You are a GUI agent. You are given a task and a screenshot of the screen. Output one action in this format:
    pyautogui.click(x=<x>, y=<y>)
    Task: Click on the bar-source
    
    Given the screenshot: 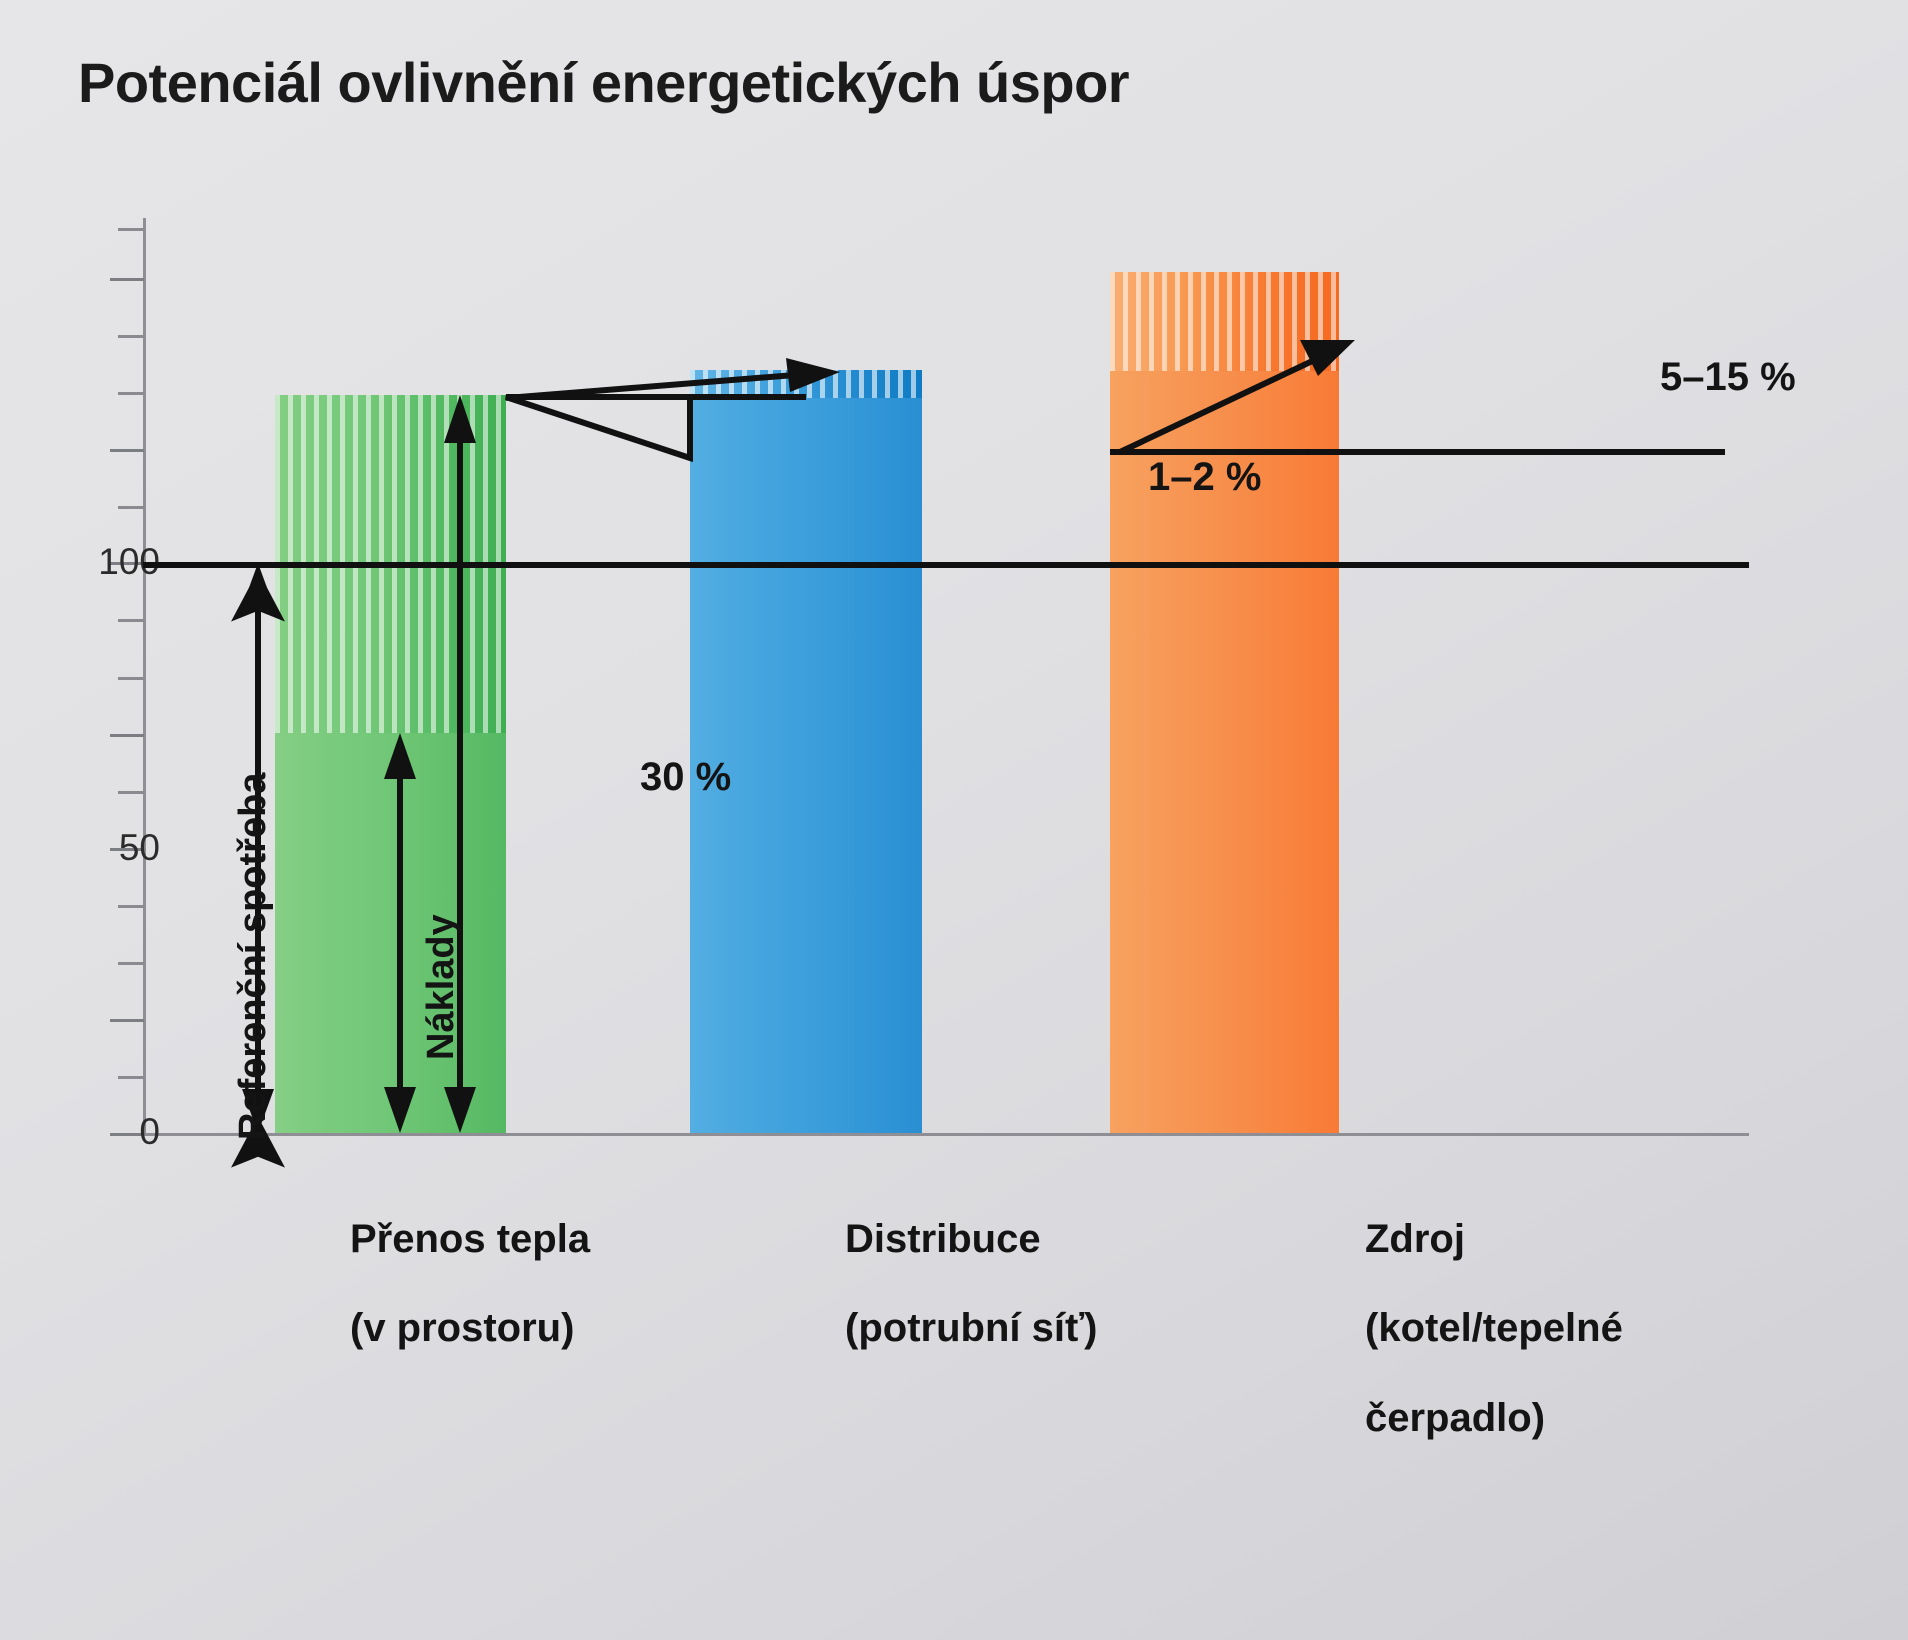 What is the action you would take?
    pyautogui.click(x=1224, y=702)
    